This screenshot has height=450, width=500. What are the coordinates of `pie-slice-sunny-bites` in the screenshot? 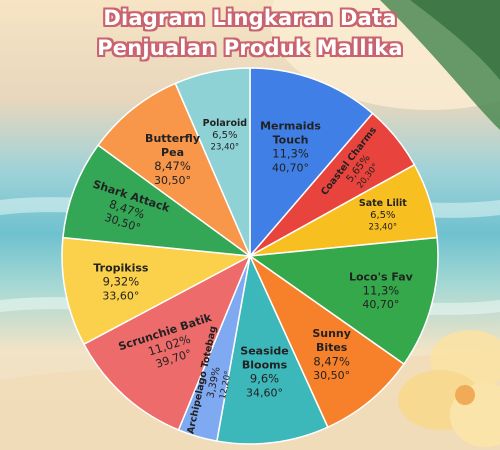 It's located at (326, 341).